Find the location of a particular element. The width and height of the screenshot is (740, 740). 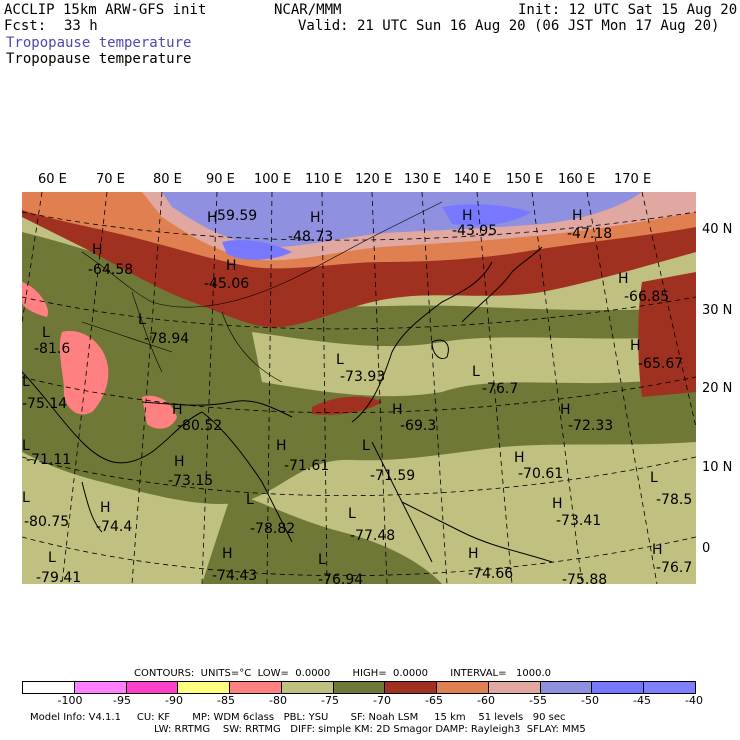

extremum-value: -75.88 is located at coordinates (584, 578).